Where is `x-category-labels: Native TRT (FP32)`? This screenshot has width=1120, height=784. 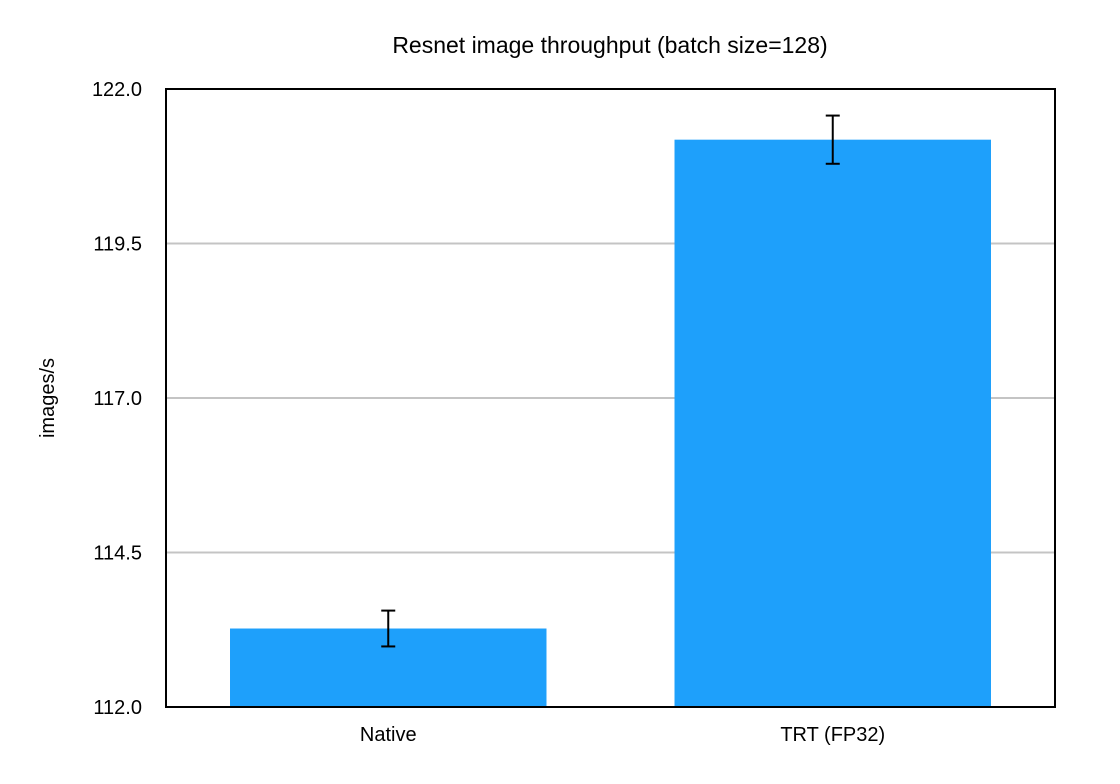
x-category-labels: Native TRT (FP32) is located at coordinates (622, 735).